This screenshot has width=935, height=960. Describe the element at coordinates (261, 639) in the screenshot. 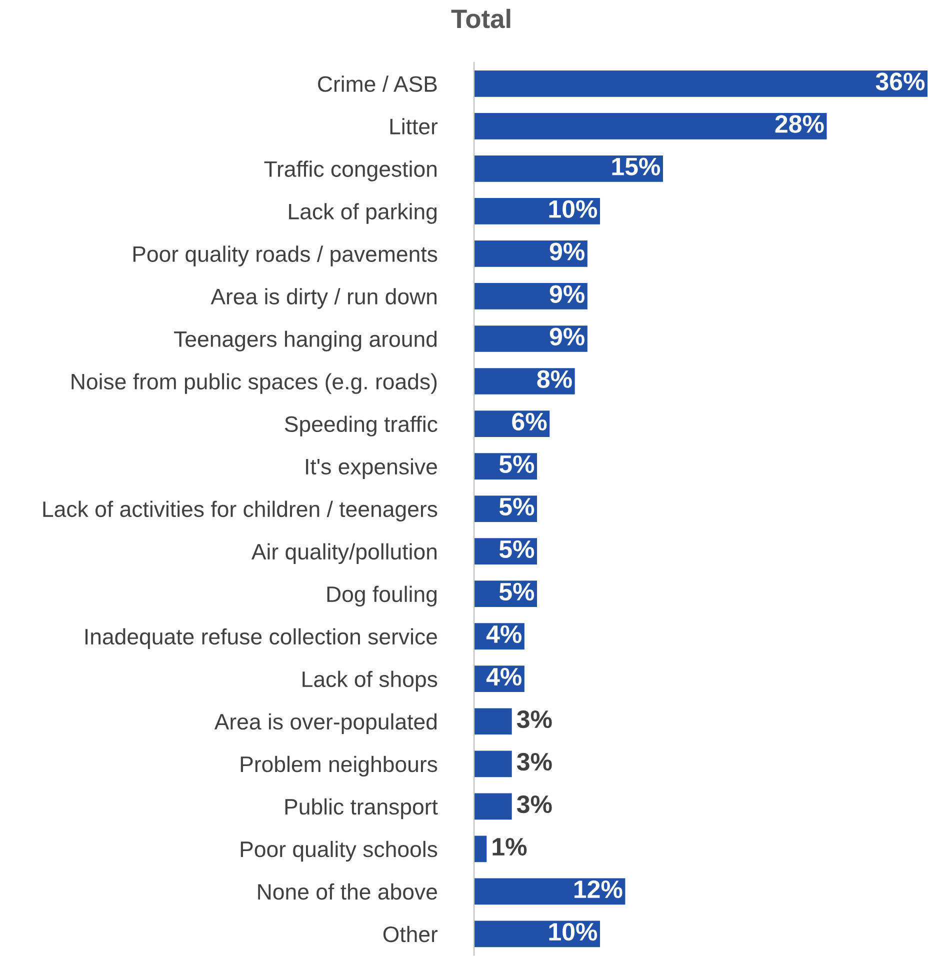

I see `y-tick-label: Inadequate refuse collection service` at that location.